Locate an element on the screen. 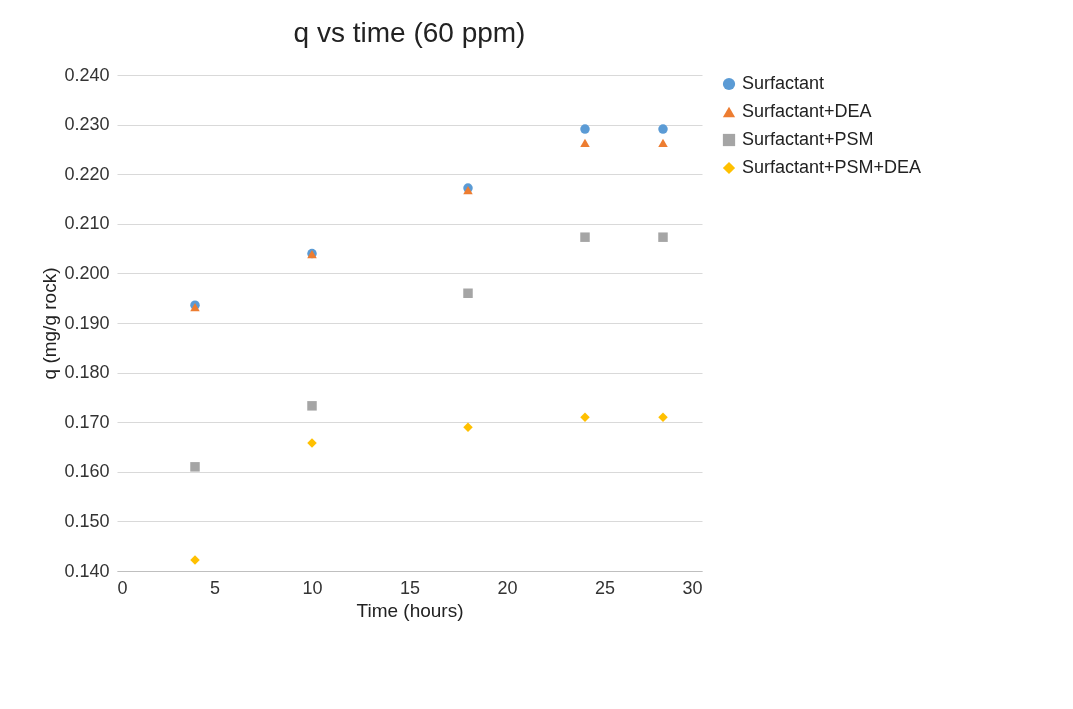 This screenshot has height=709, width=1073. y-tick-label: 0.160 is located at coordinates (87, 471).